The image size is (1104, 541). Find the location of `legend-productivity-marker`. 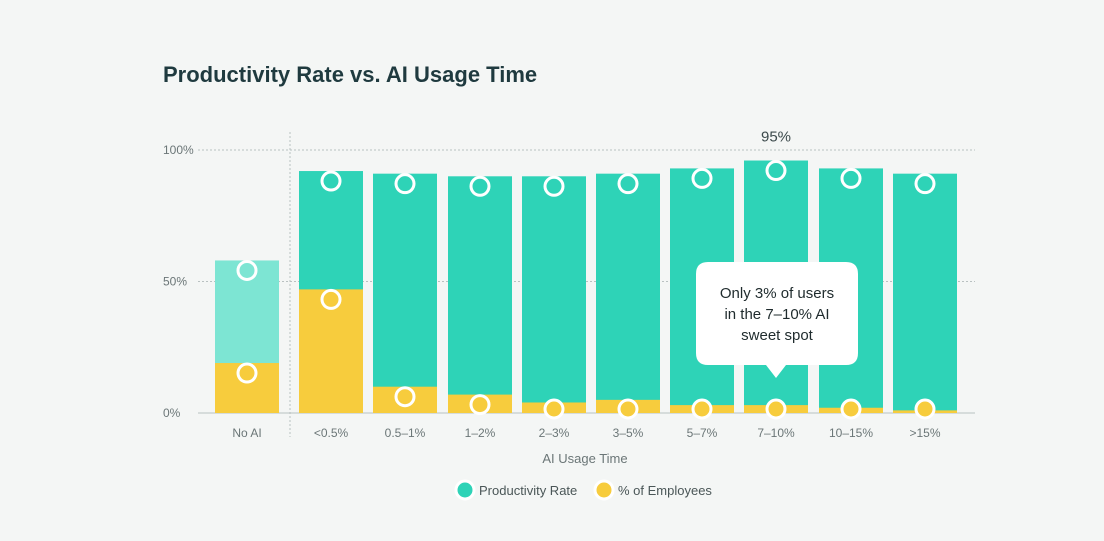

legend-productivity-marker is located at coordinates (465, 490).